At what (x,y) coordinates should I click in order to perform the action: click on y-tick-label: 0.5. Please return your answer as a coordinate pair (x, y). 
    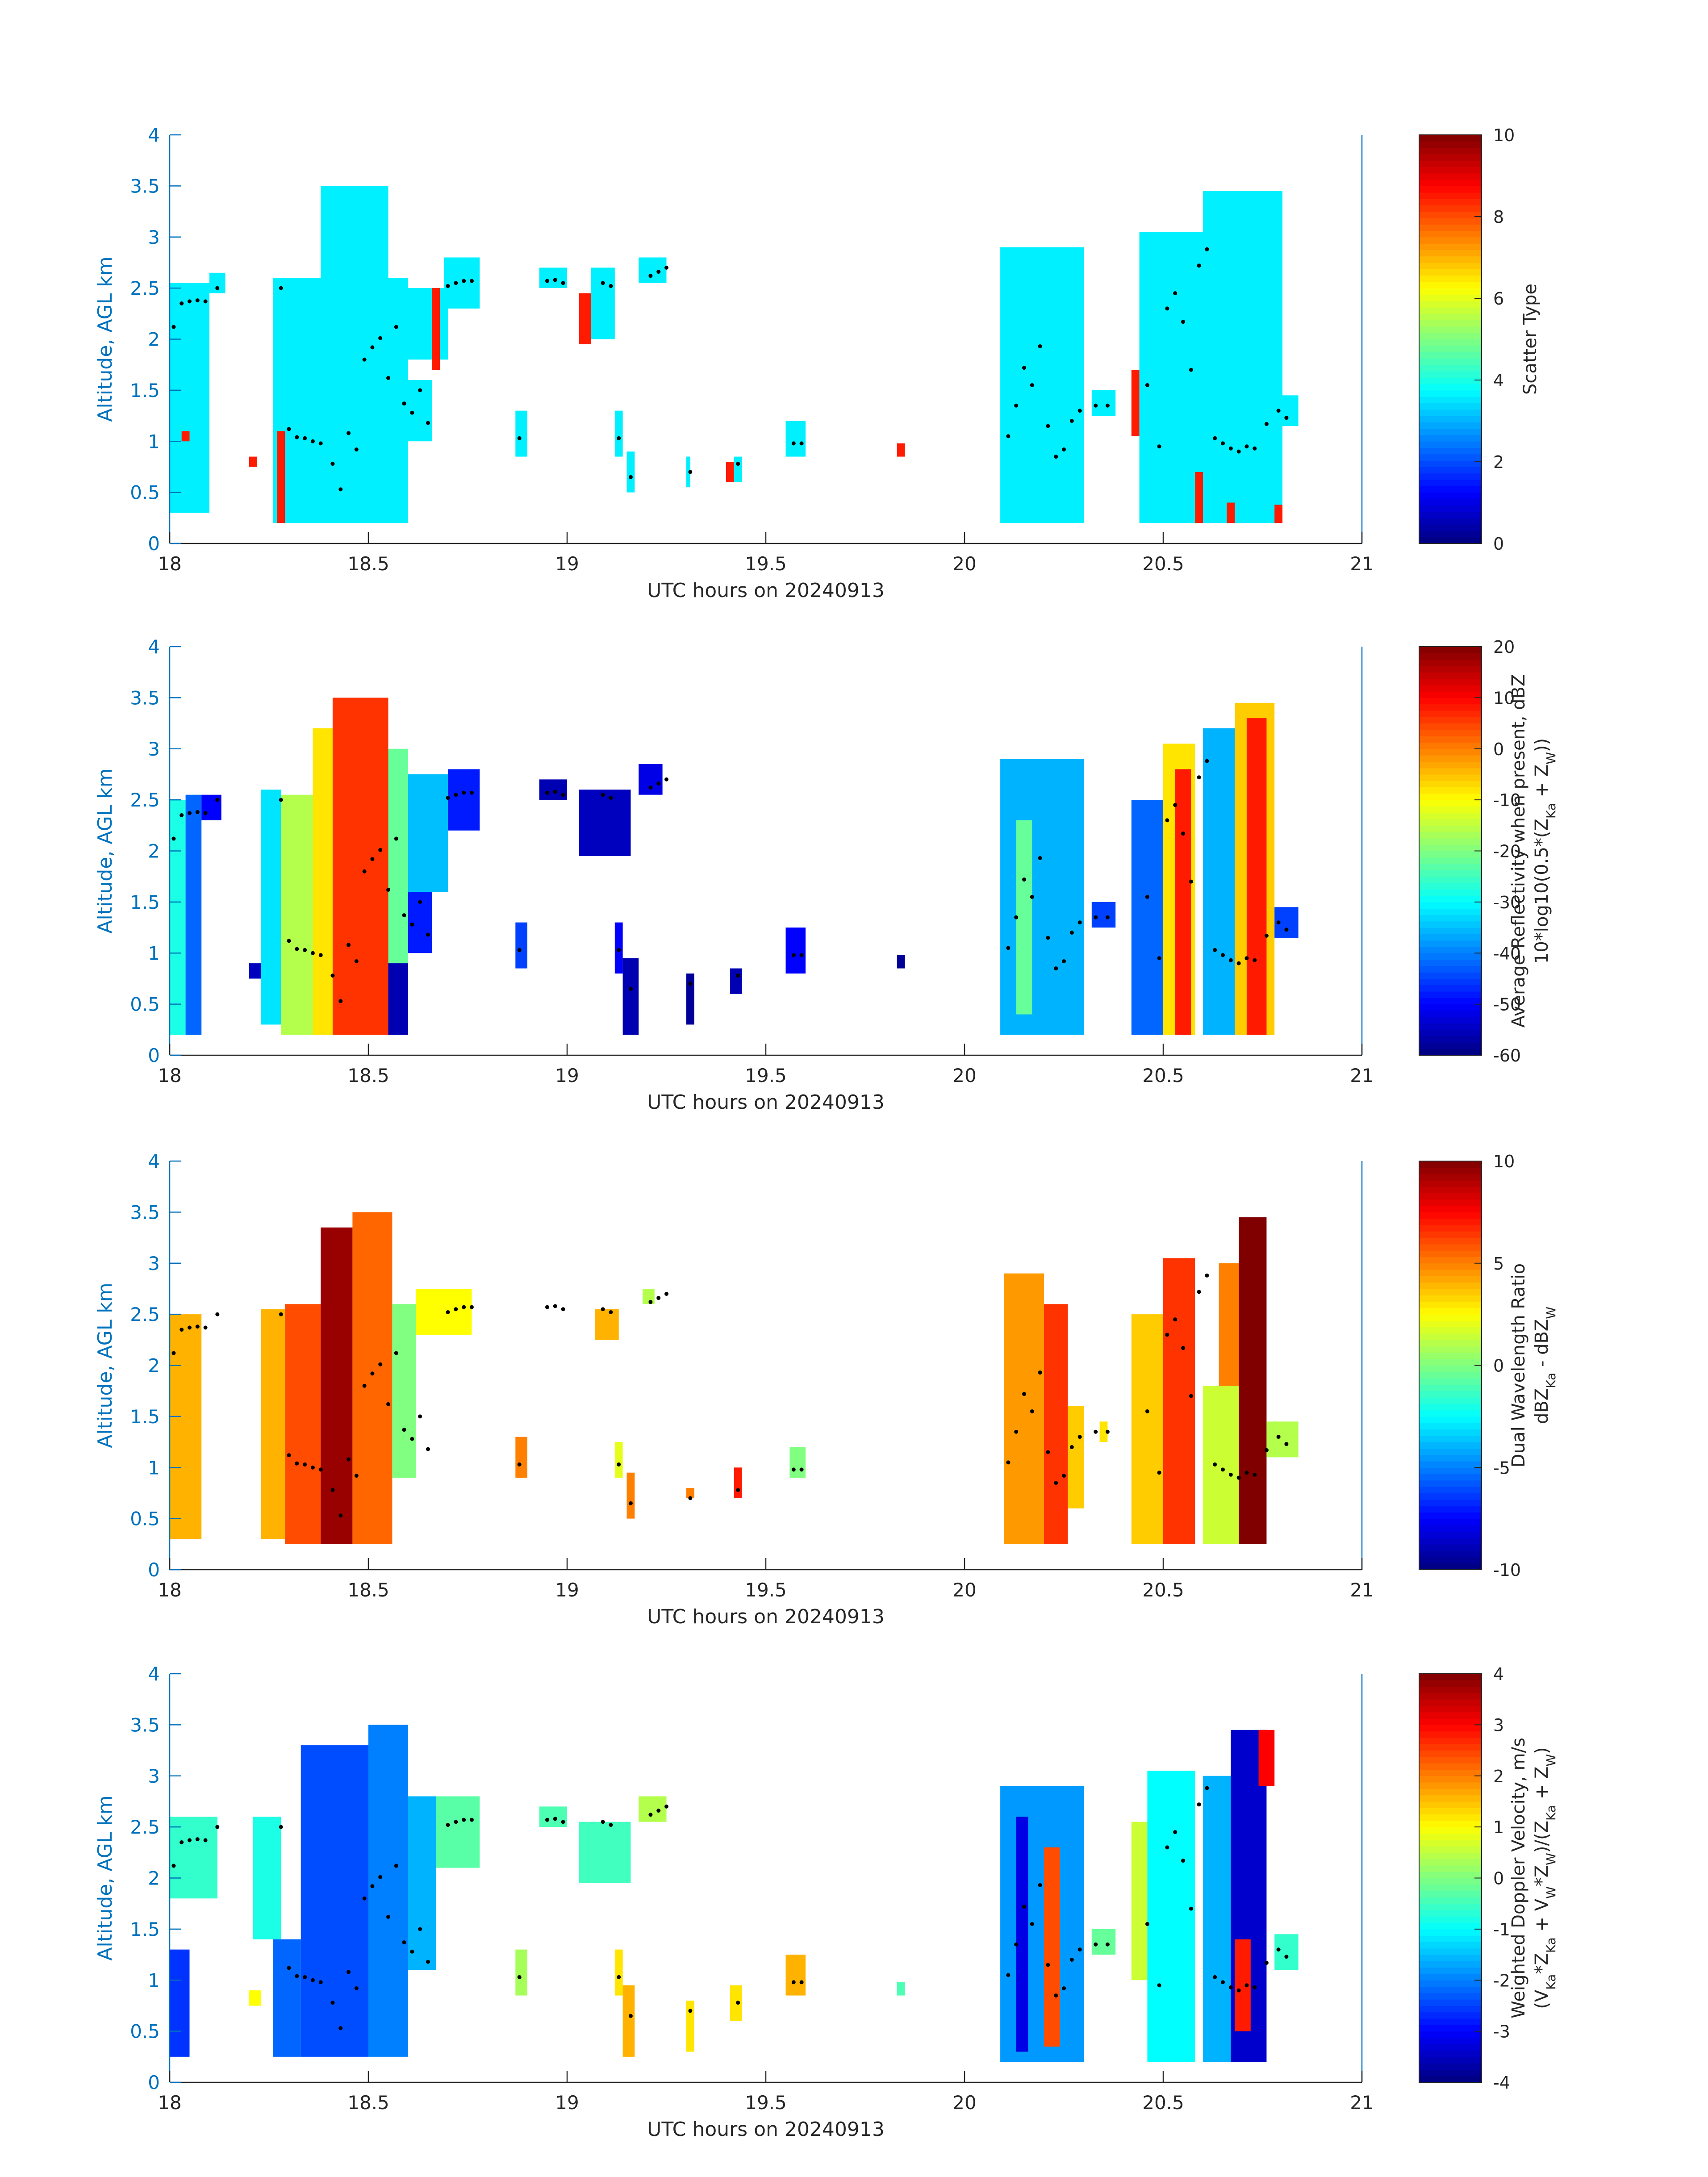
    Looking at the image, I should click on (145, 2032).